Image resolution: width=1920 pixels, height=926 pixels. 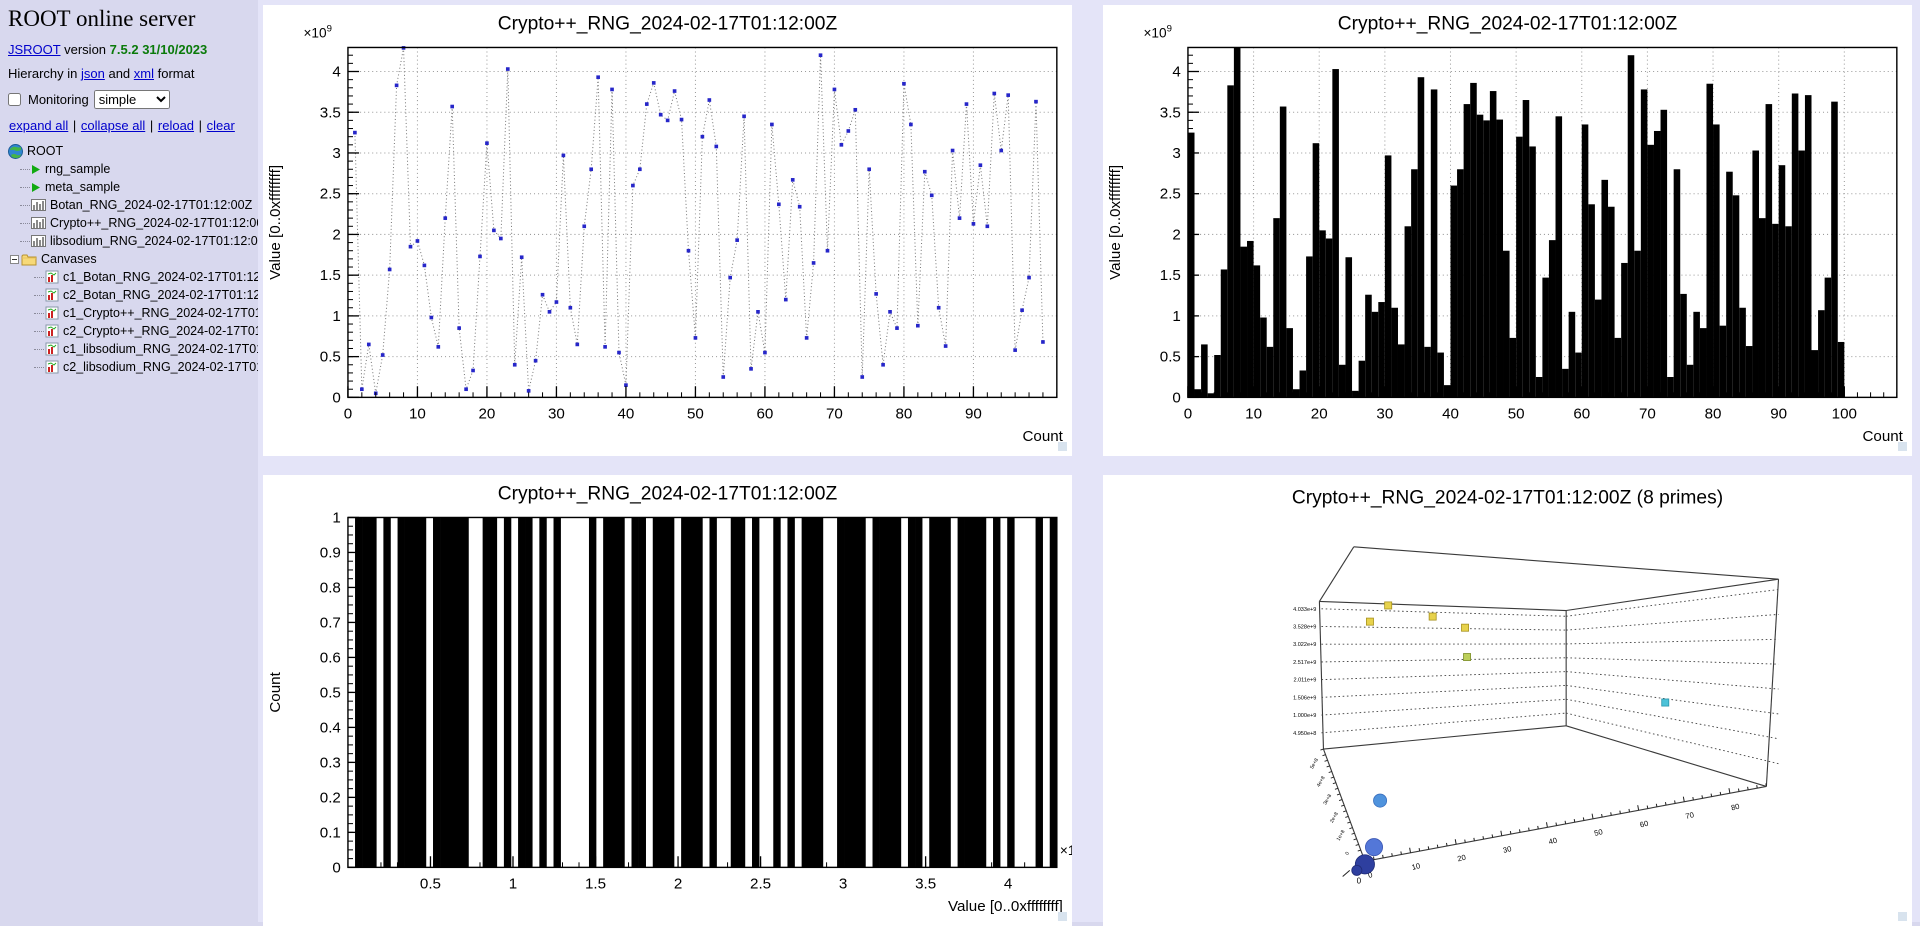 What do you see at coordinates (221, 125) in the screenshot?
I see `clear-link: clear` at bounding box center [221, 125].